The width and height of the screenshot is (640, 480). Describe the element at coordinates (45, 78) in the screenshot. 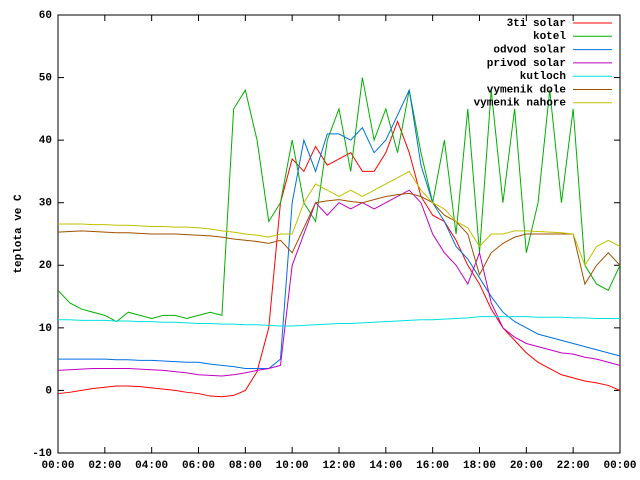

I see `y-tick-label: 50` at that location.